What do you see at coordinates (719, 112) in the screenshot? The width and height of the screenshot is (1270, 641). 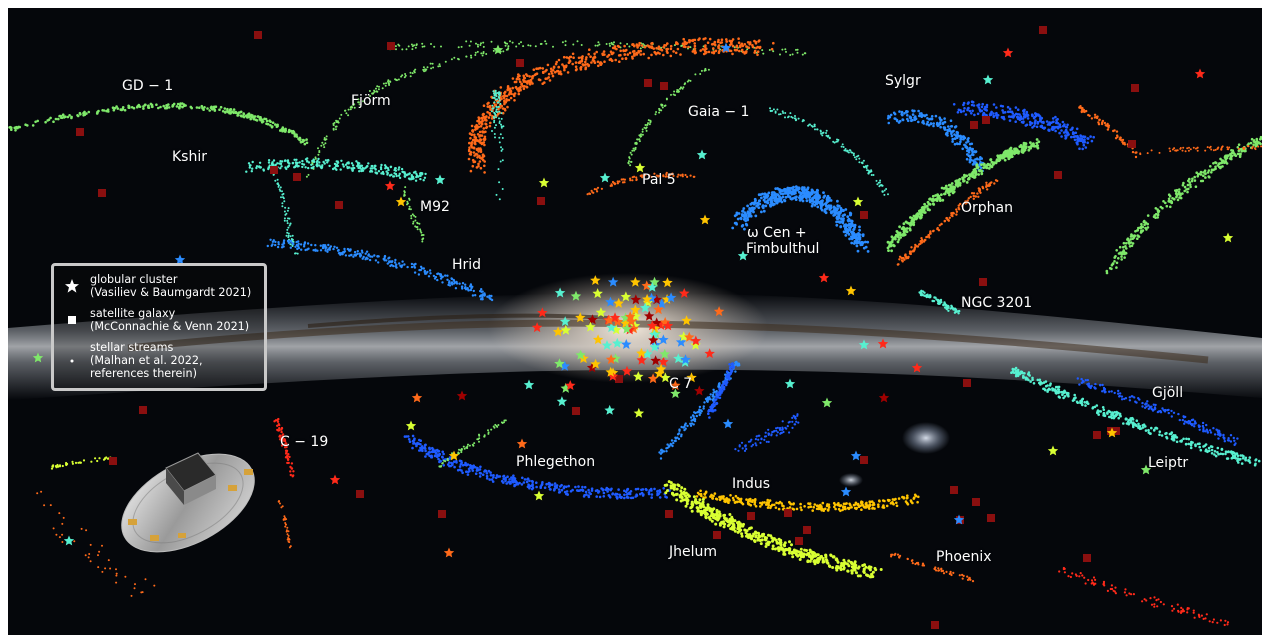 I see `label-gaia1: Gaia − 1` at bounding box center [719, 112].